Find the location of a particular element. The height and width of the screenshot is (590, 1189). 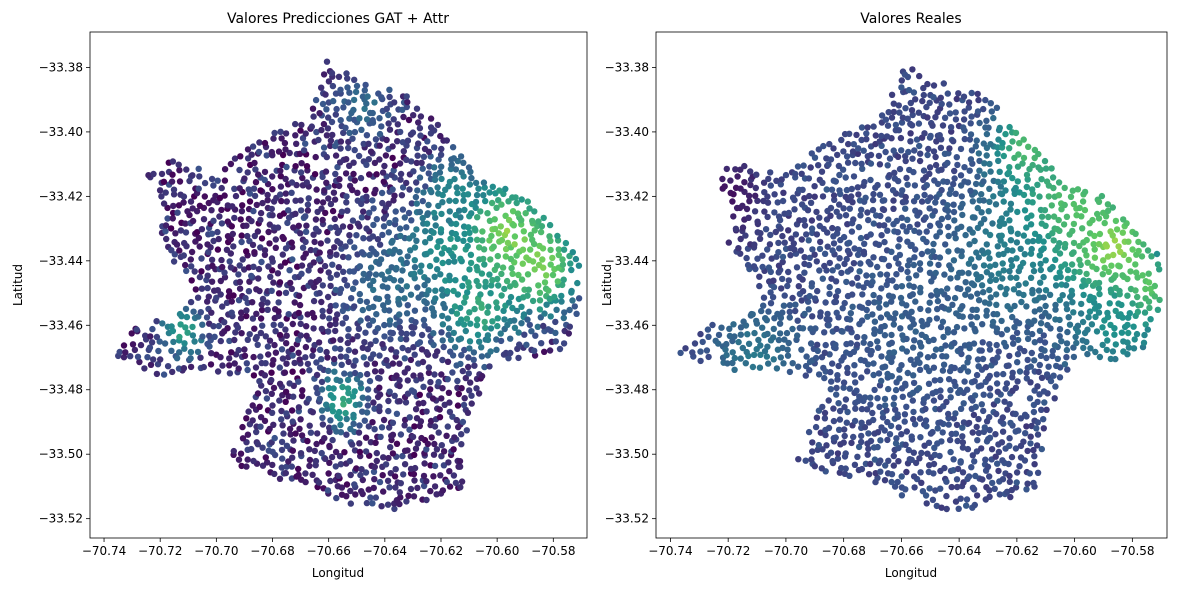

chart-left-ylabel: Latitud is located at coordinates (18, 285).